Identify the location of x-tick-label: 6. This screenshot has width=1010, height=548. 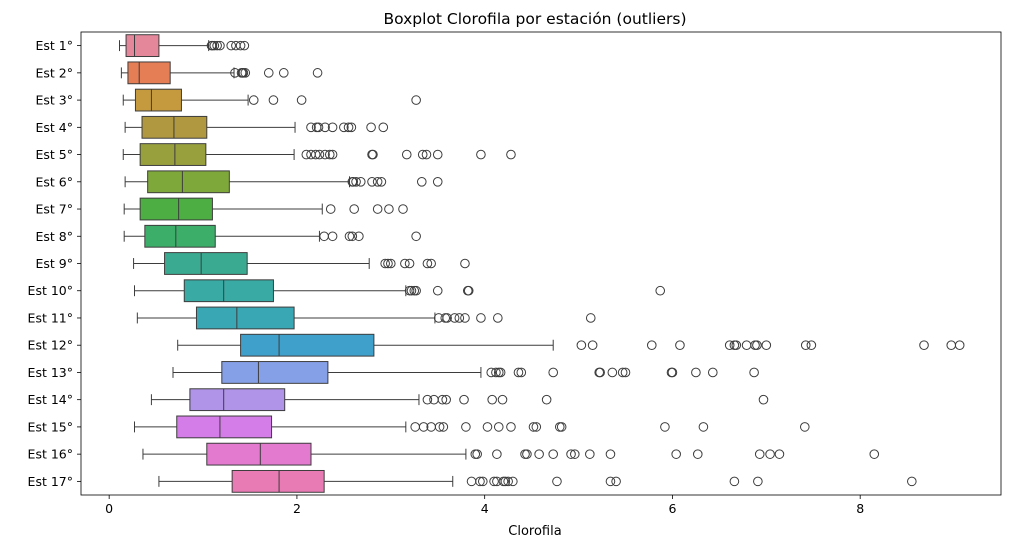
(672, 508).